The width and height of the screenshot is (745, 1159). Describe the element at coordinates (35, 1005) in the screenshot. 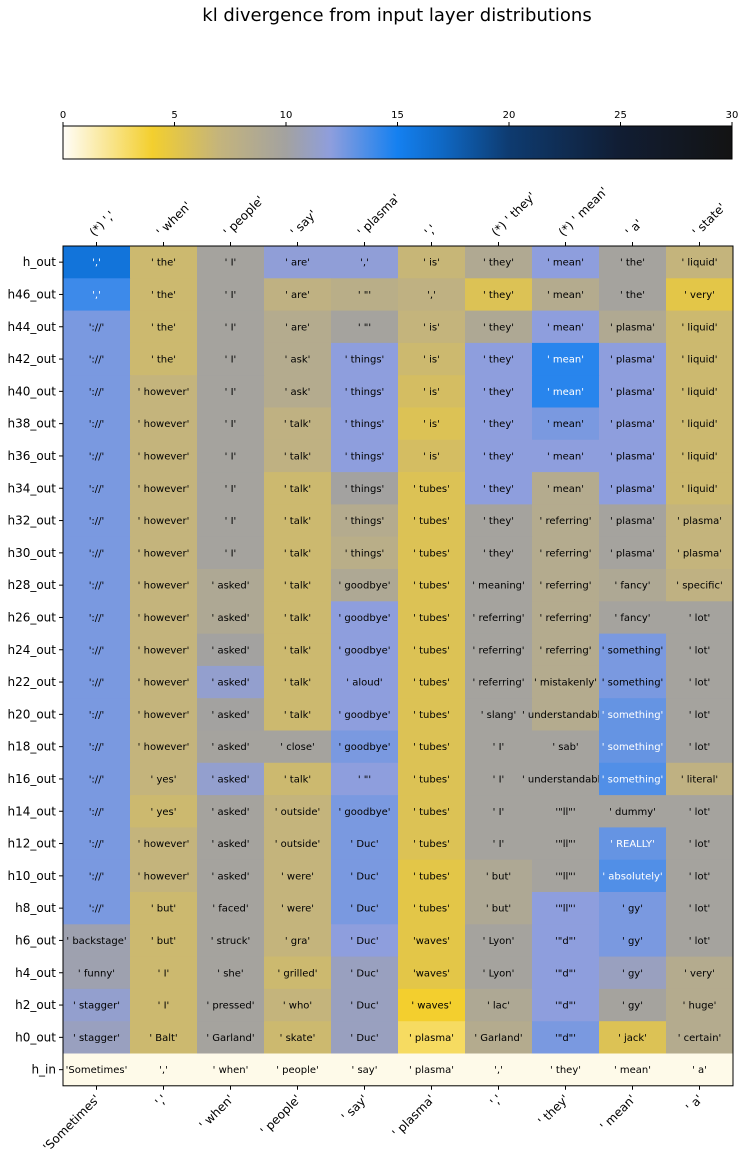

I see `row-label: h2_out` at that location.